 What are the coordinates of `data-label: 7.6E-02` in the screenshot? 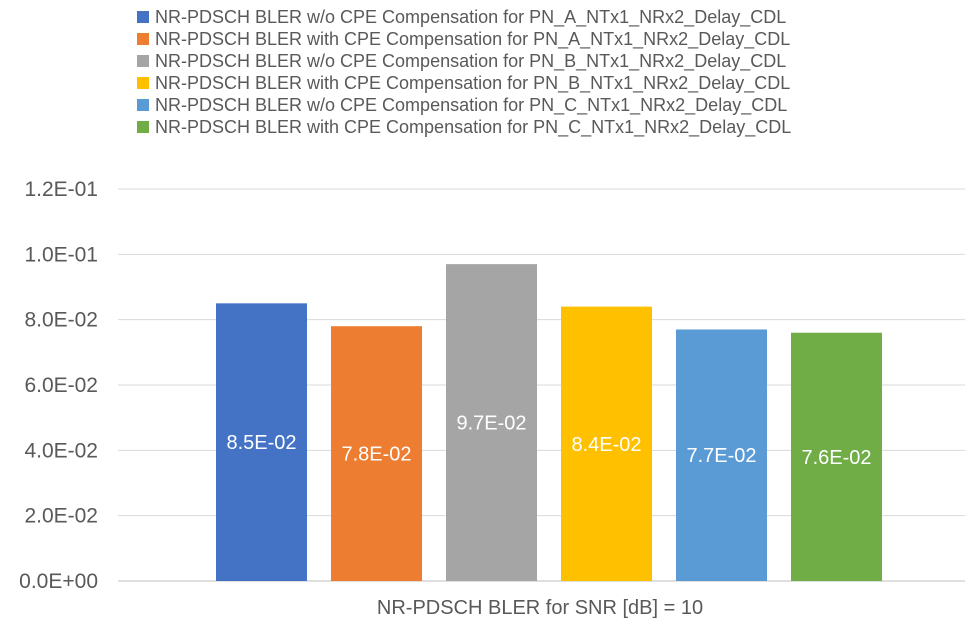 It's located at (836, 458).